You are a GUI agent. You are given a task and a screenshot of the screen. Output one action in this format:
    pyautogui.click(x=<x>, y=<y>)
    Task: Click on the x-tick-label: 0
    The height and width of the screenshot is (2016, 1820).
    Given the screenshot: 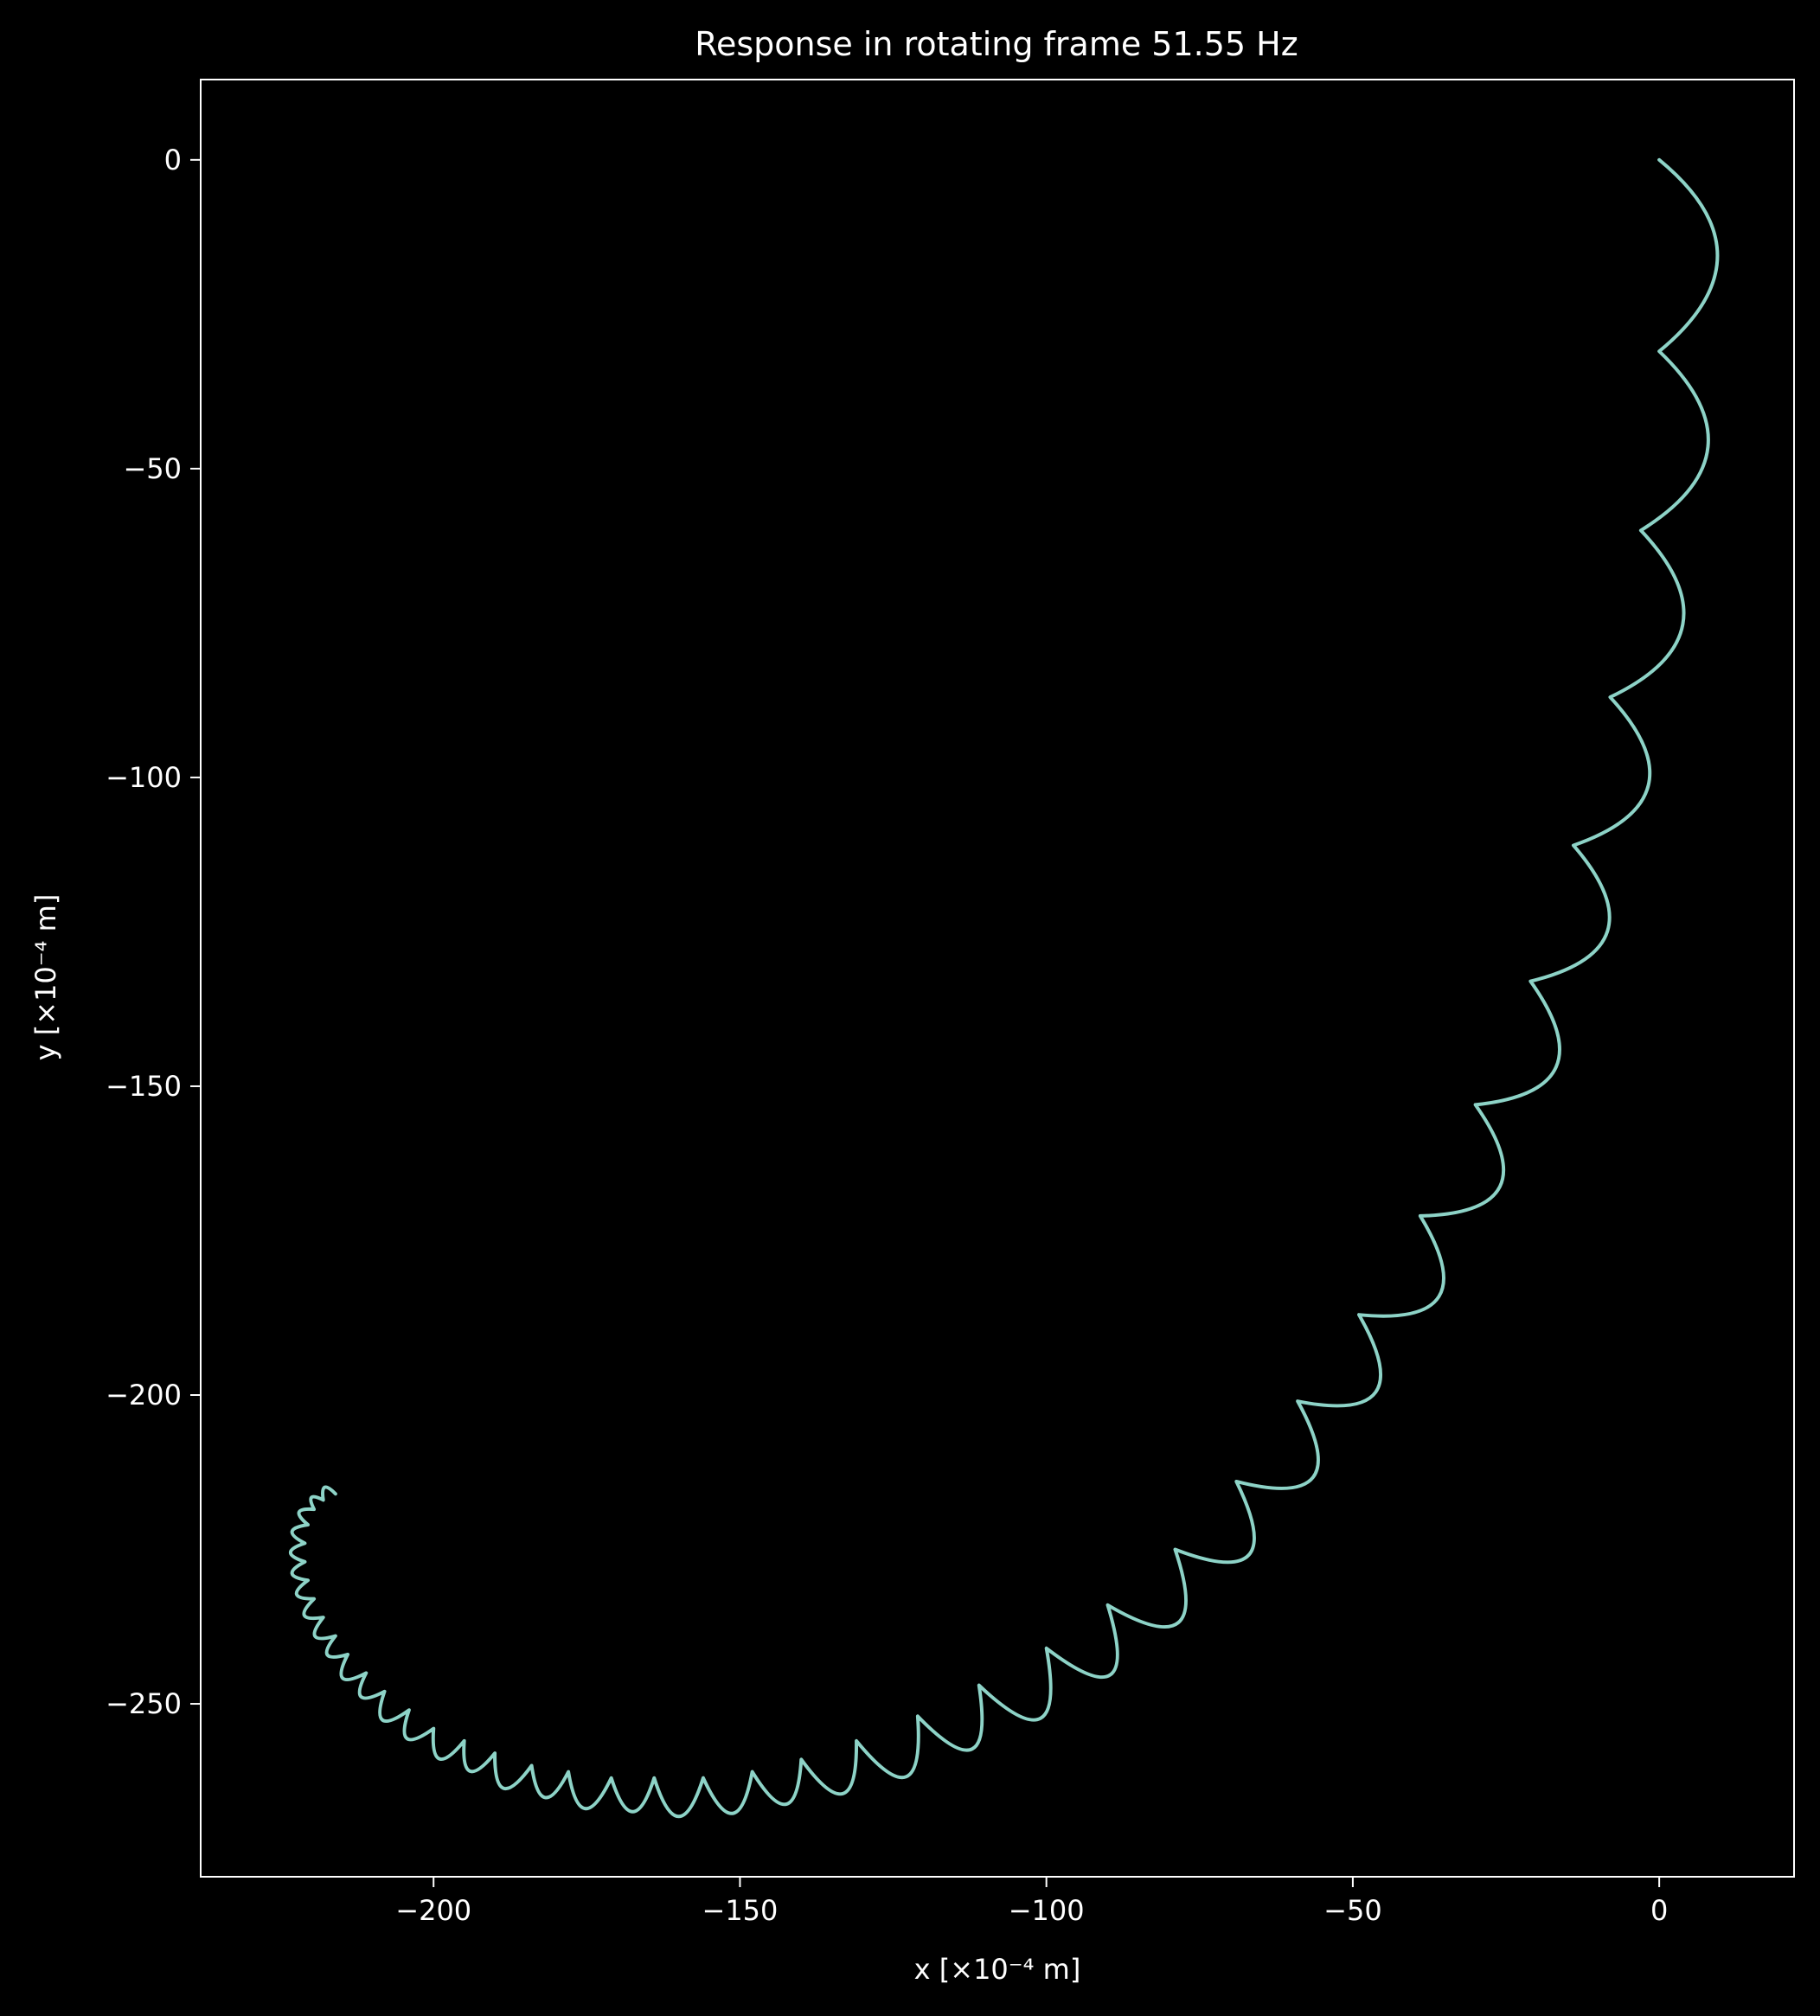 What is the action you would take?
    pyautogui.click(x=1659, y=1910)
    